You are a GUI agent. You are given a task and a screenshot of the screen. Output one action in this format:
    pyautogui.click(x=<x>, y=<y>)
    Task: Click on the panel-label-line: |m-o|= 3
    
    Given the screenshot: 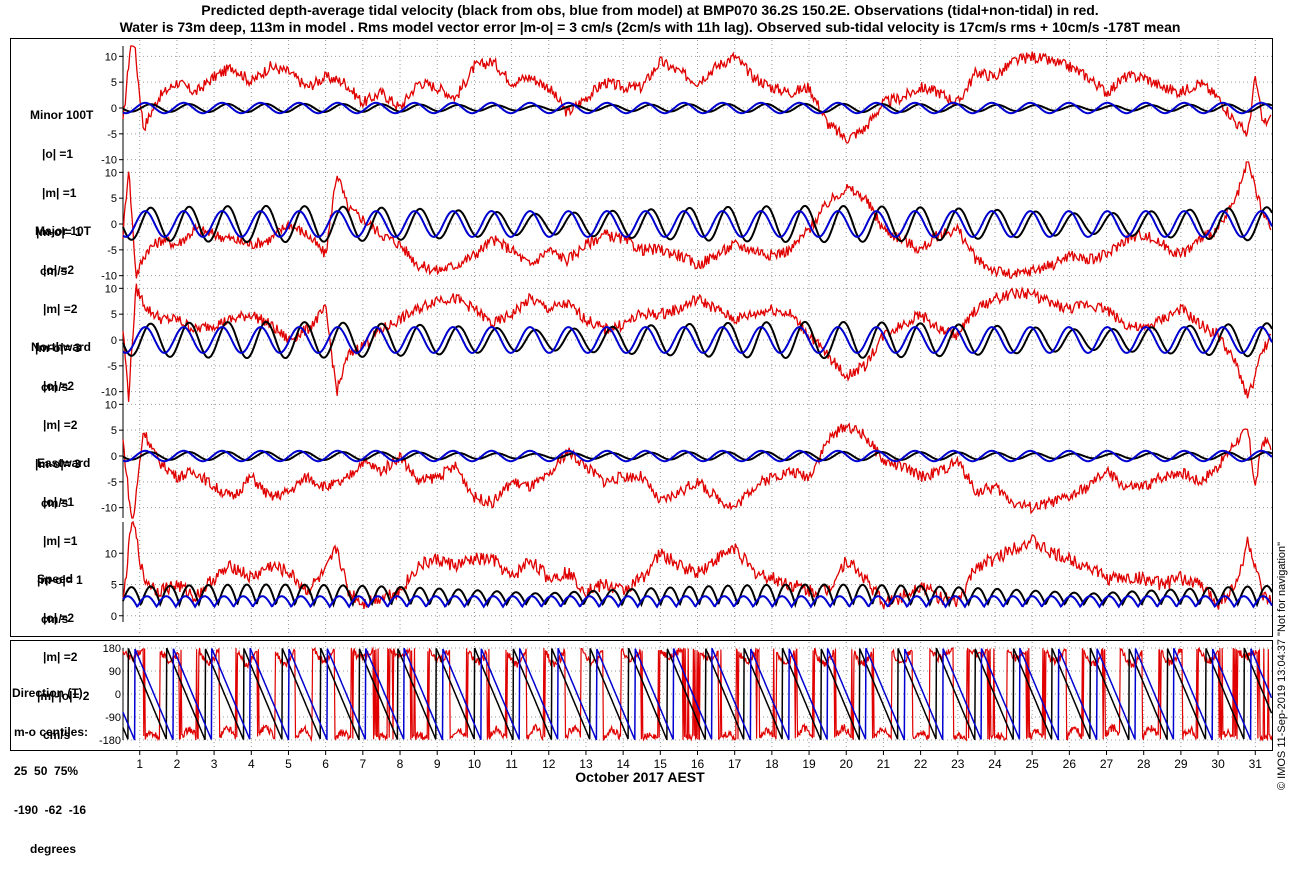 What is the action you would take?
    pyautogui.click(x=58, y=348)
    